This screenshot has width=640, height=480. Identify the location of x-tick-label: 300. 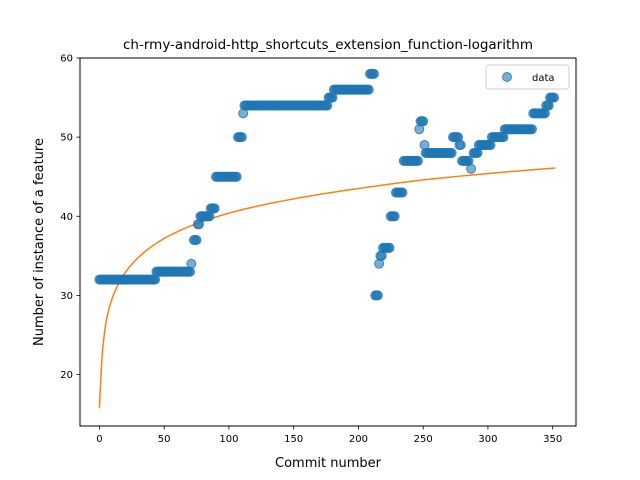
(487, 439).